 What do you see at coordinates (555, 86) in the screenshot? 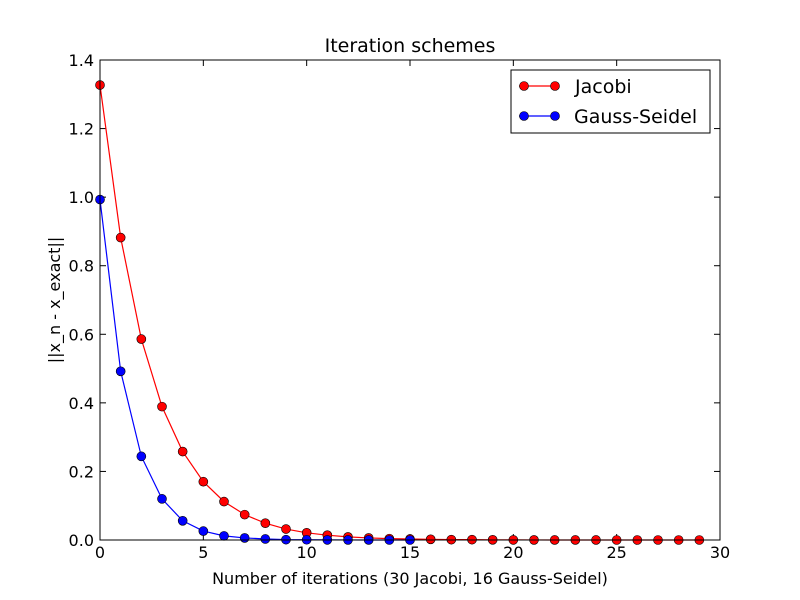
I see `legend-jacobi-marker-right` at bounding box center [555, 86].